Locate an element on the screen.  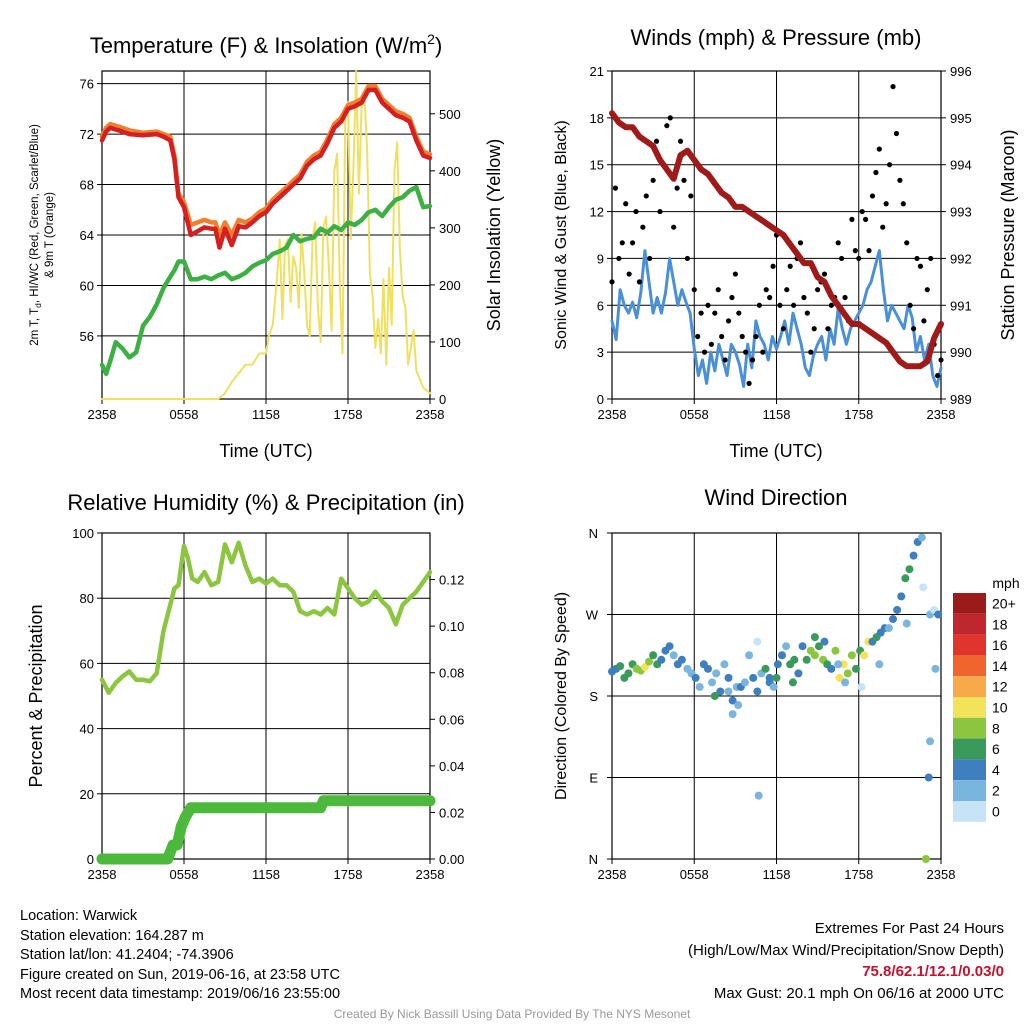
rh-y2tick-label: 0.04 is located at coordinates (451, 766).